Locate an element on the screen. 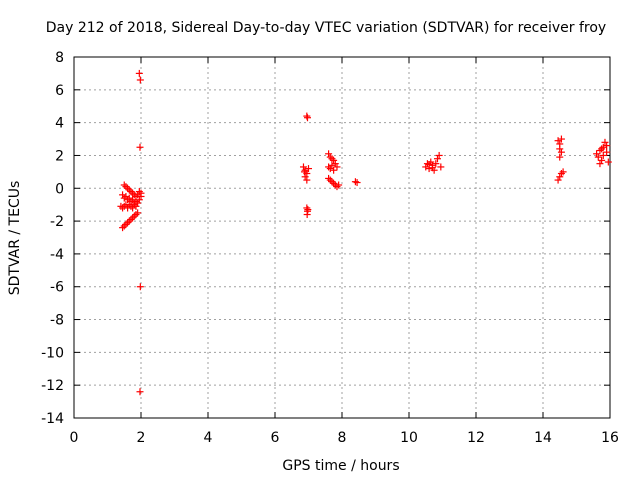  x-tick-label: 16 is located at coordinates (610, 438).